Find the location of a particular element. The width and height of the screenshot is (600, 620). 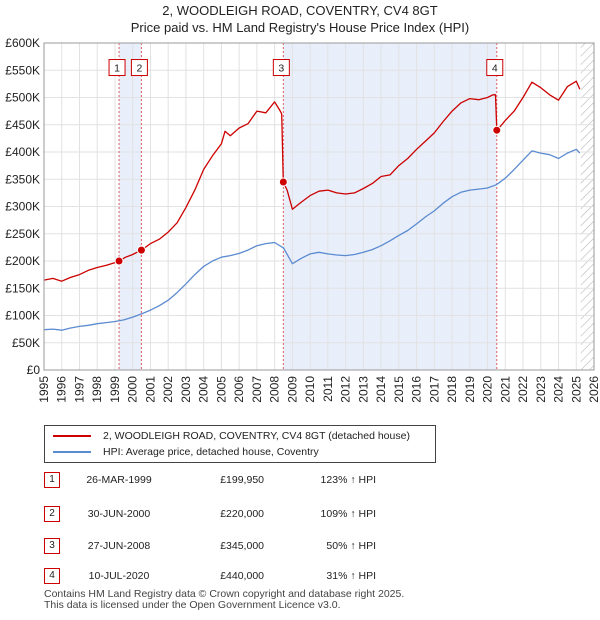

sale-price: £220,000 is located at coordinates (242, 514).